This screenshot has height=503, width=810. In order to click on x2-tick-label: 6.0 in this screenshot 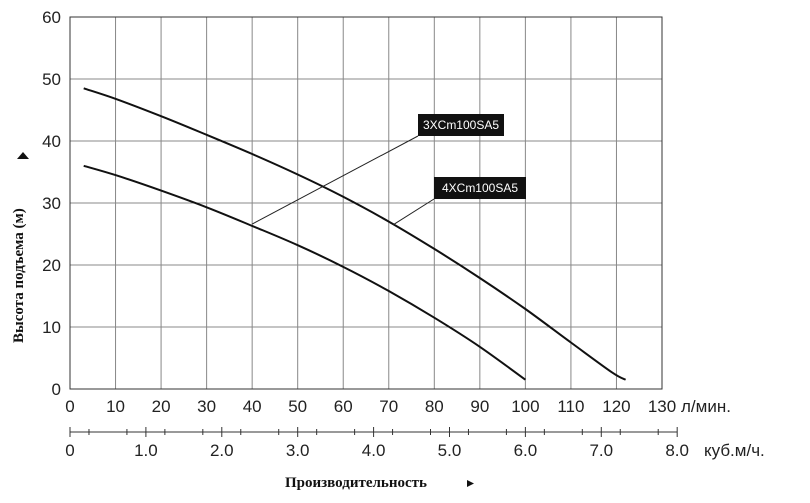, I will do `click(526, 450)`.